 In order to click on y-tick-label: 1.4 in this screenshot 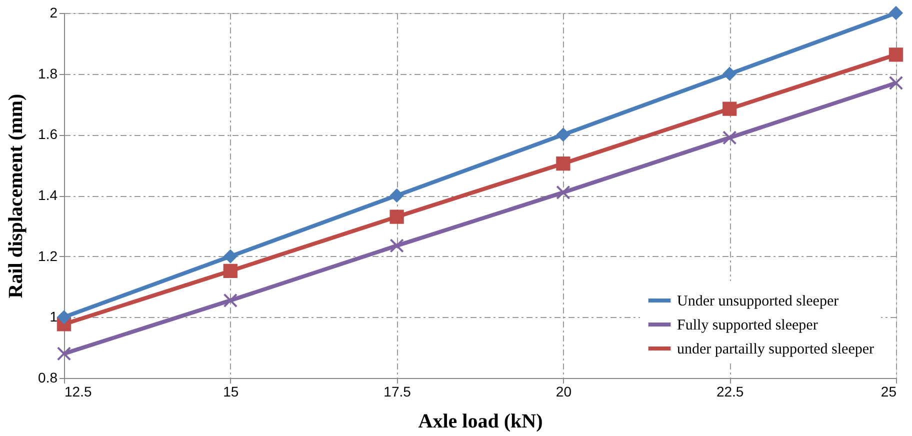, I will do `click(48, 195)`.